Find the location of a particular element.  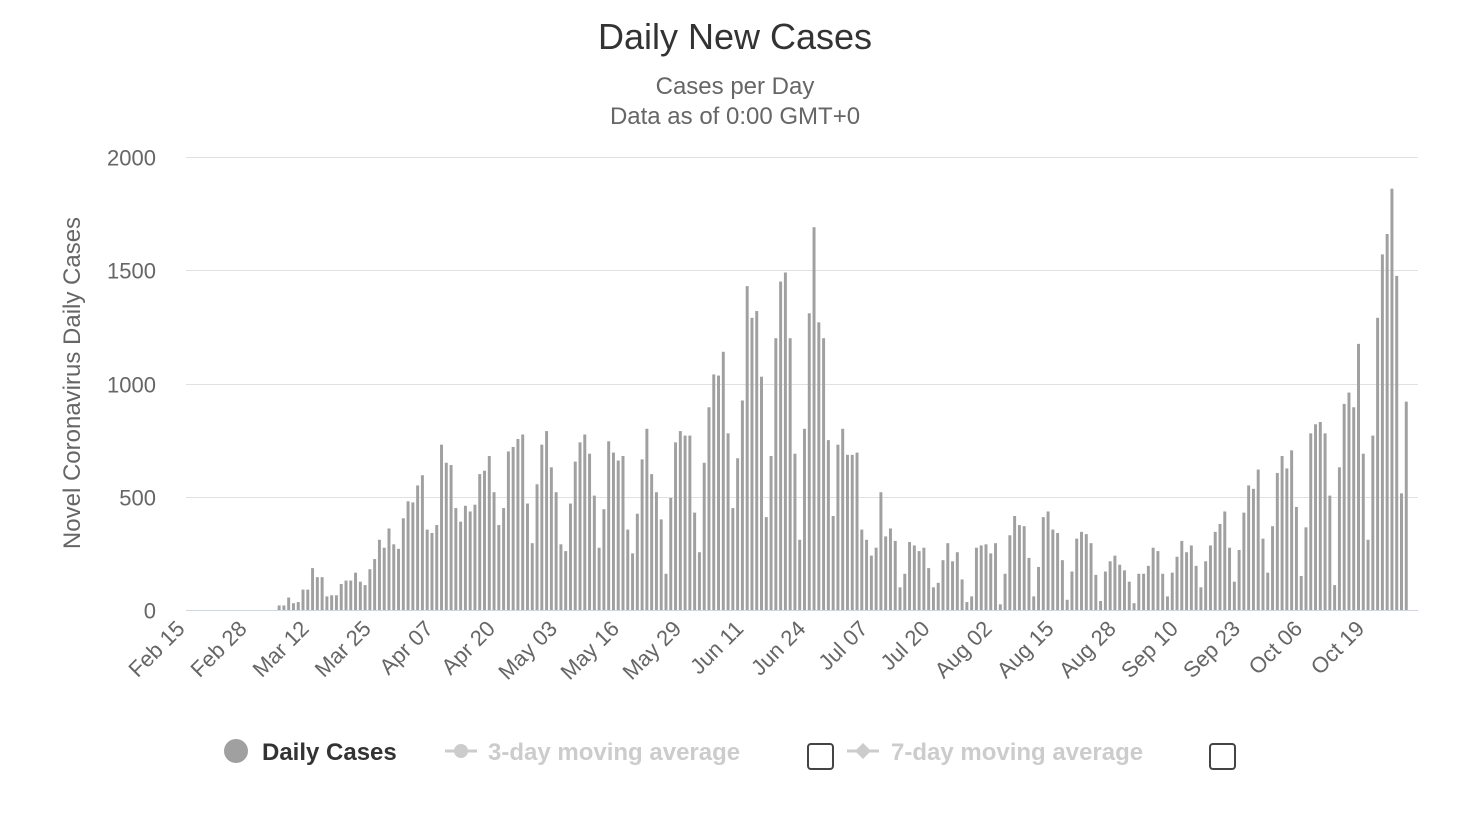

checkbox-7-day-moving-average is located at coordinates (1222, 756).